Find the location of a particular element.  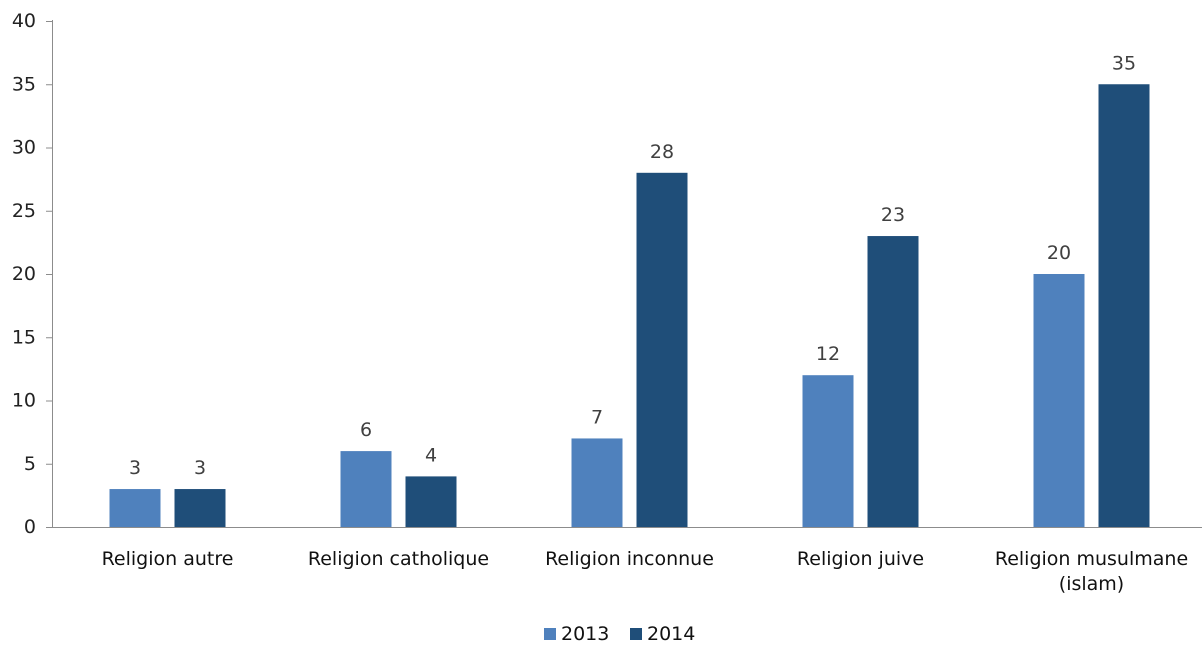

x-category-label: Religion juive is located at coordinates (860, 559).